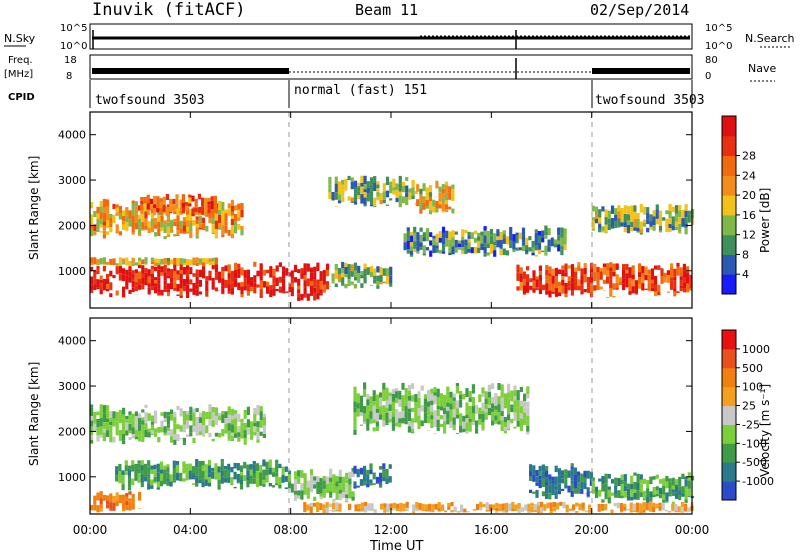 The height and width of the screenshot is (554, 800). I want to click on nsearch-label: N.Search, so click(770, 38).